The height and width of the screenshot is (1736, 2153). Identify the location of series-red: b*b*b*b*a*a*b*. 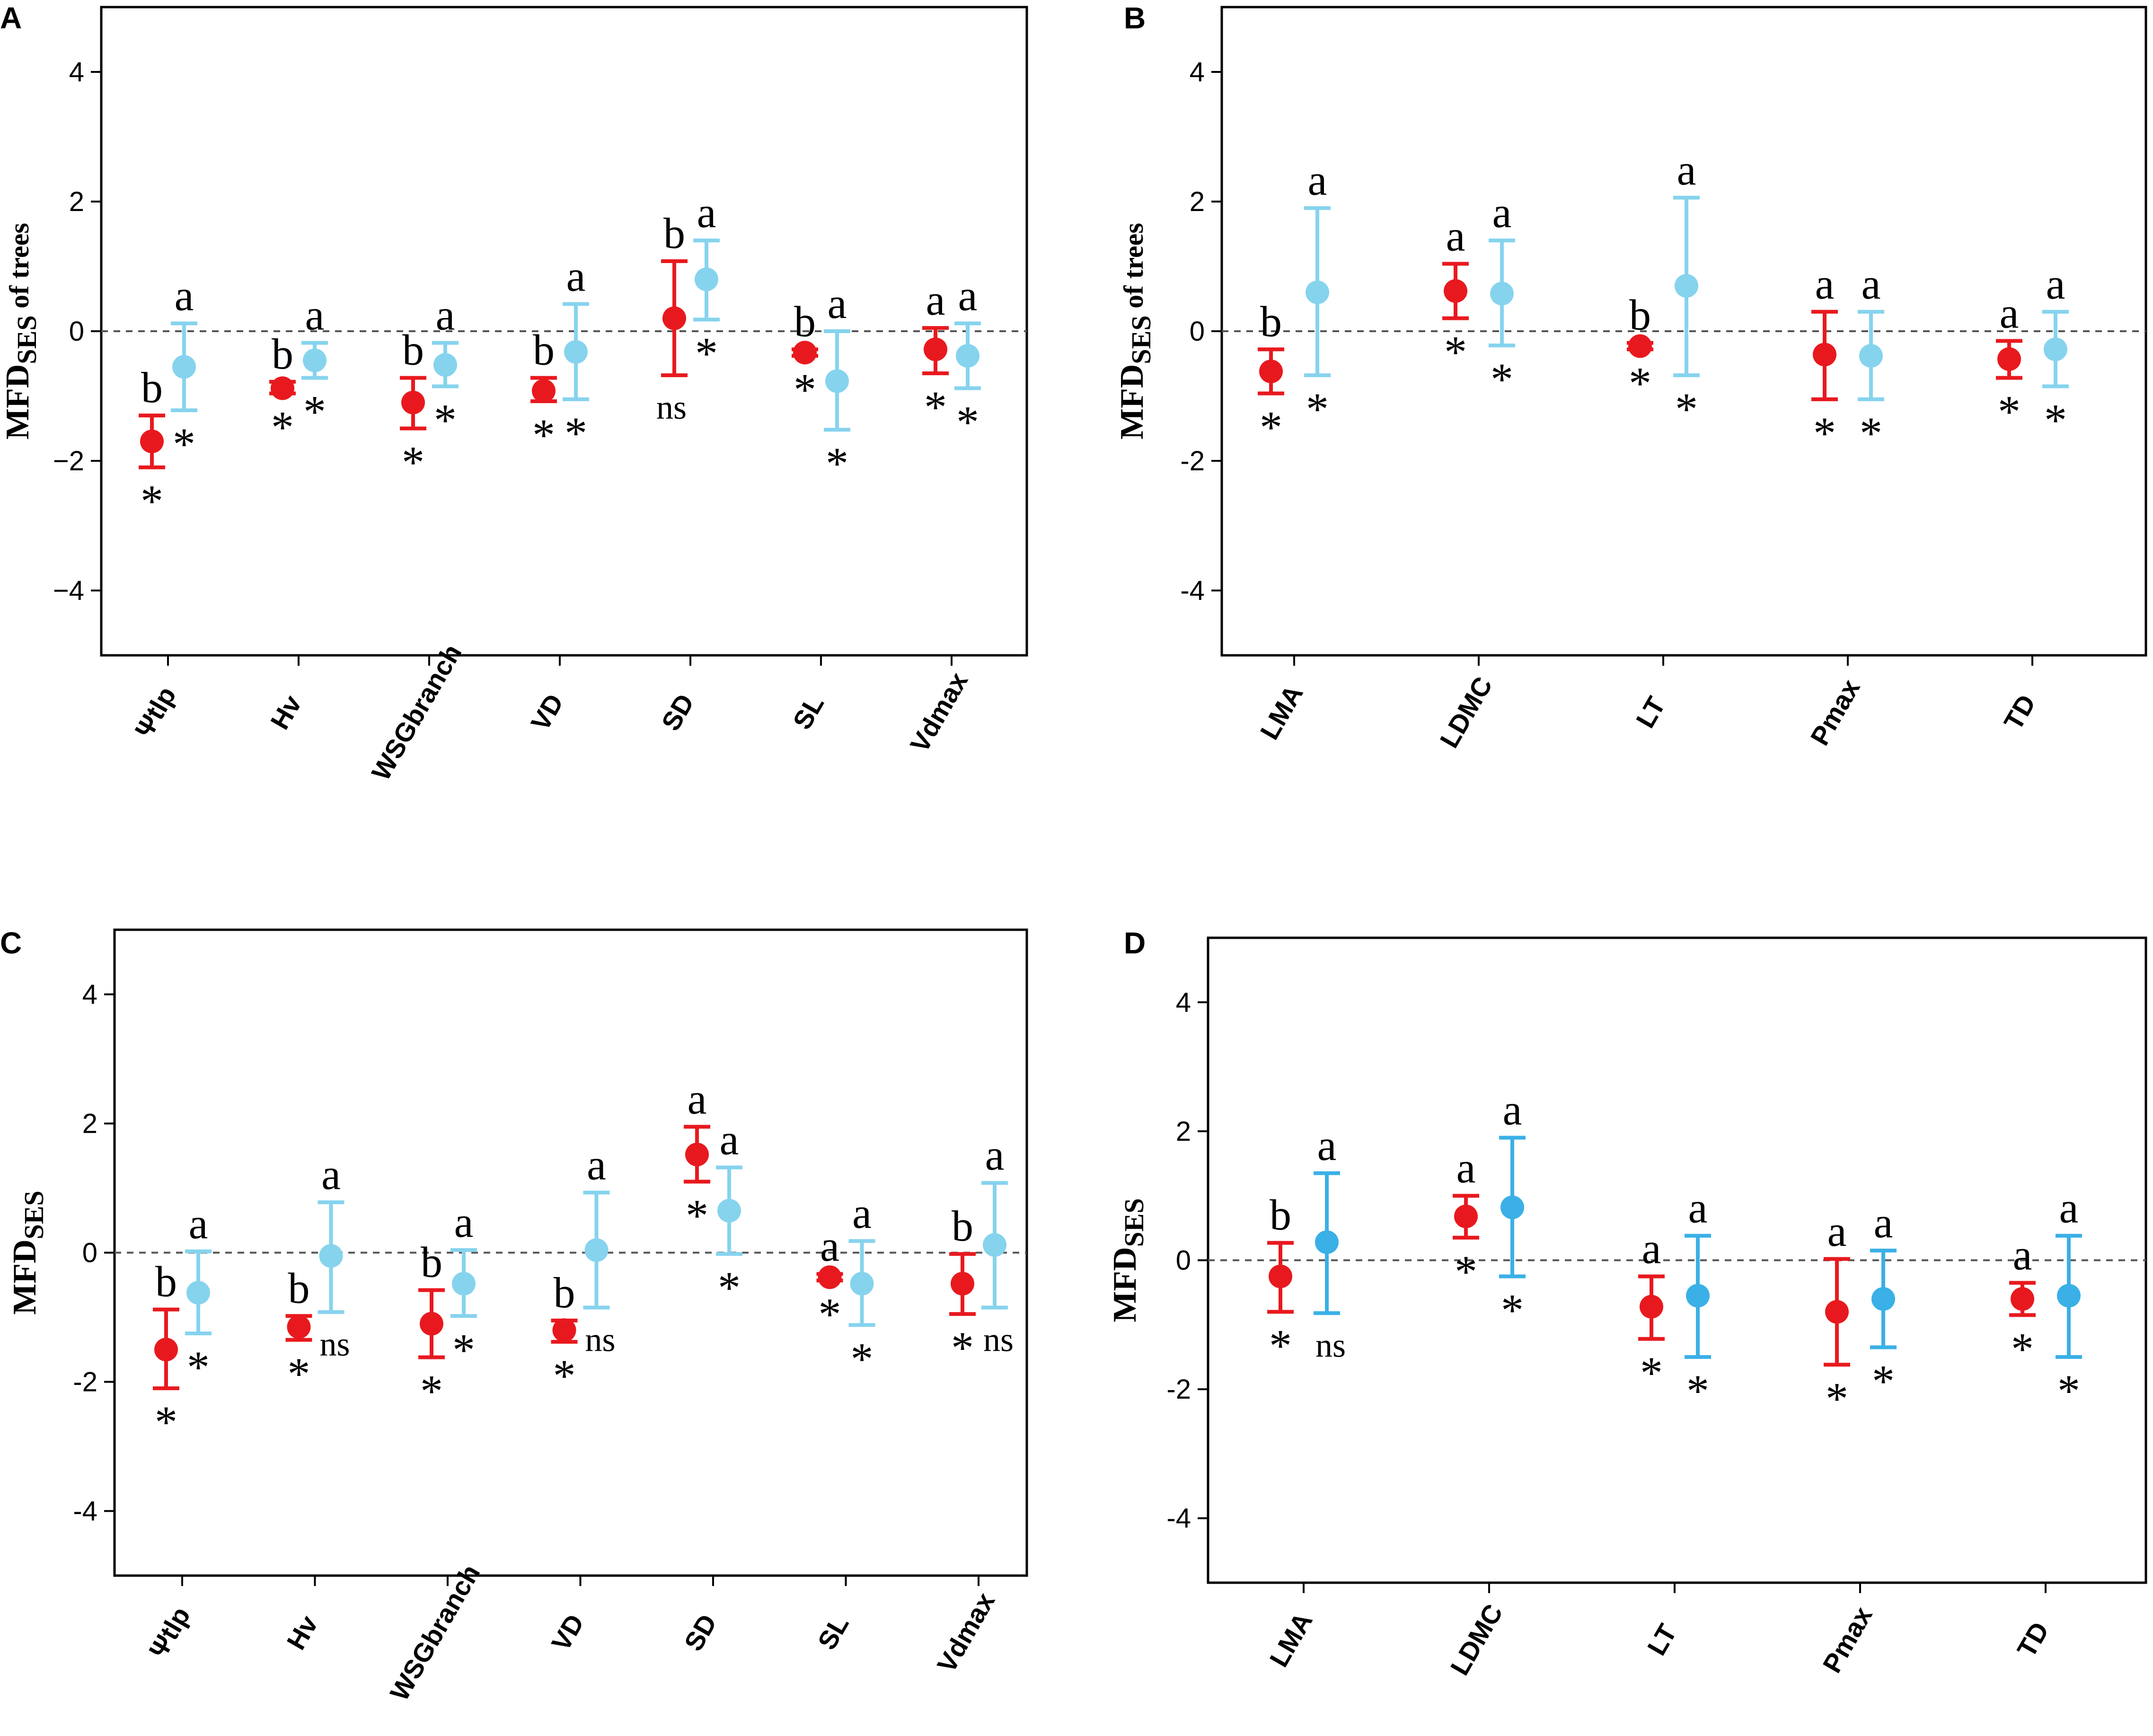
(564, 1261).